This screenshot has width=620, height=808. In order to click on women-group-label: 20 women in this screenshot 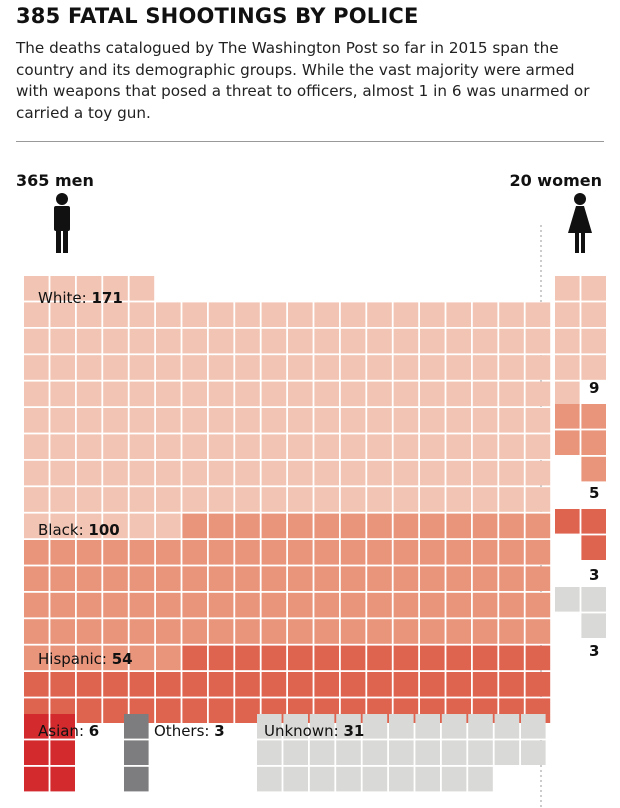, I will do `click(555, 180)`.